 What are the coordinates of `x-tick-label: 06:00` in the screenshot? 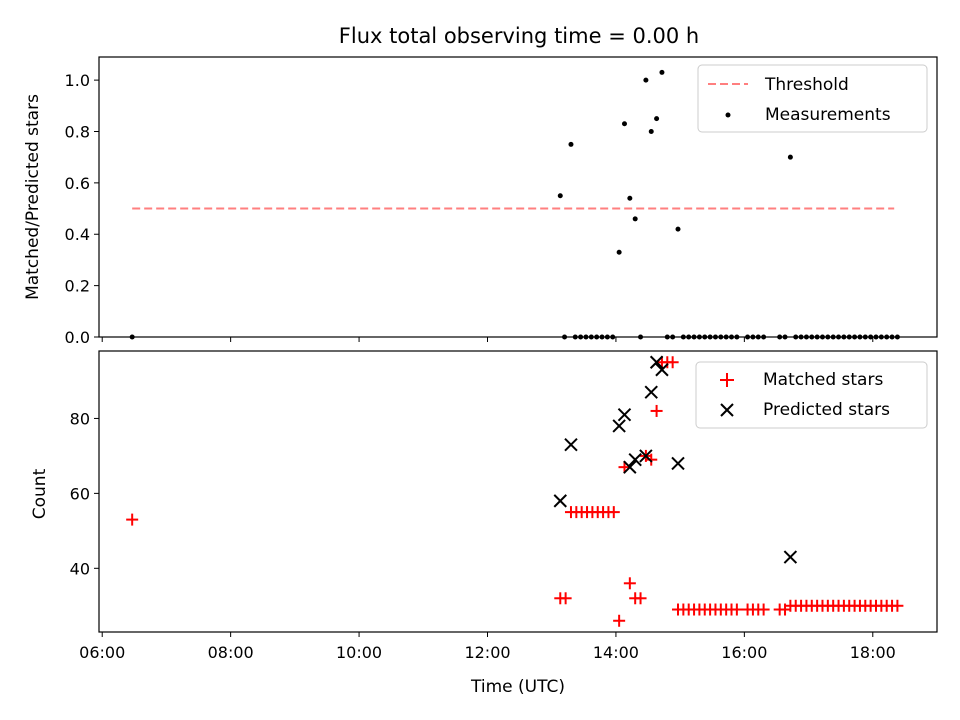 It's located at (102, 652).